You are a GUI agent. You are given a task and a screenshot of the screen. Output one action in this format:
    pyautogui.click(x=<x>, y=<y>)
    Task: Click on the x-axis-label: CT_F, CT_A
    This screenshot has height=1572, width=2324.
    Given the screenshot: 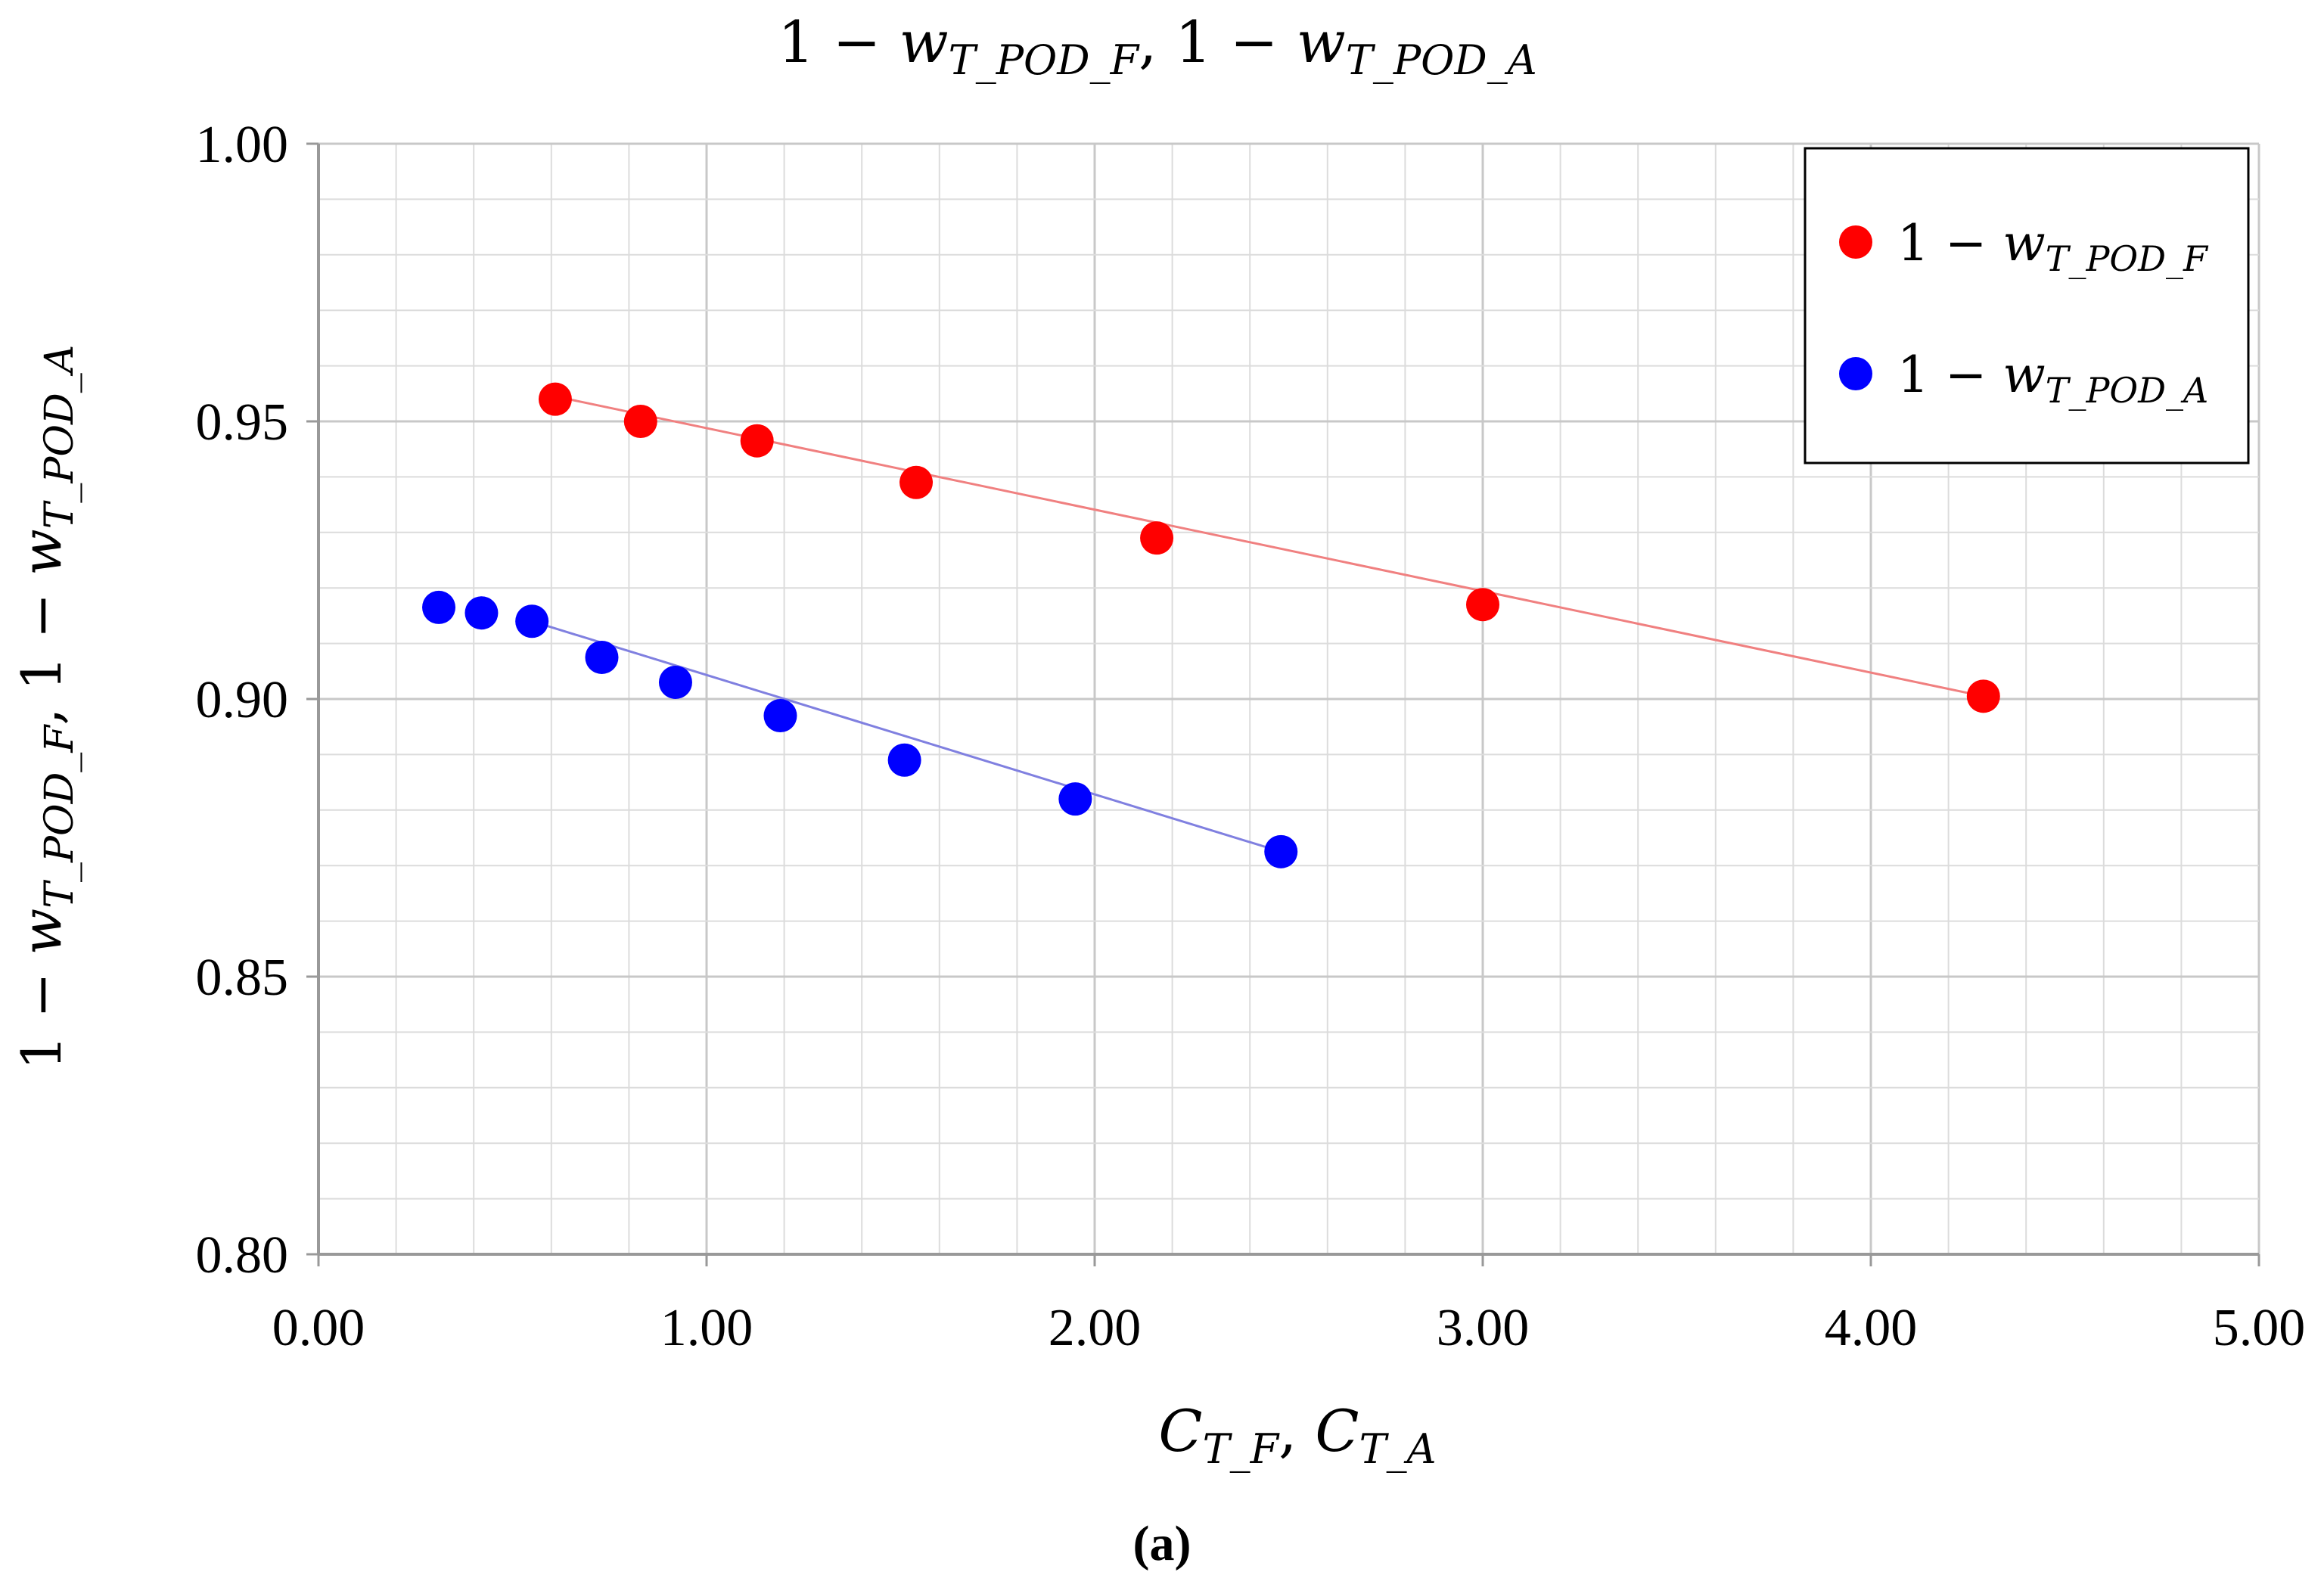 What is the action you would take?
    pyautogui.click(x=1297, y=1435)
    